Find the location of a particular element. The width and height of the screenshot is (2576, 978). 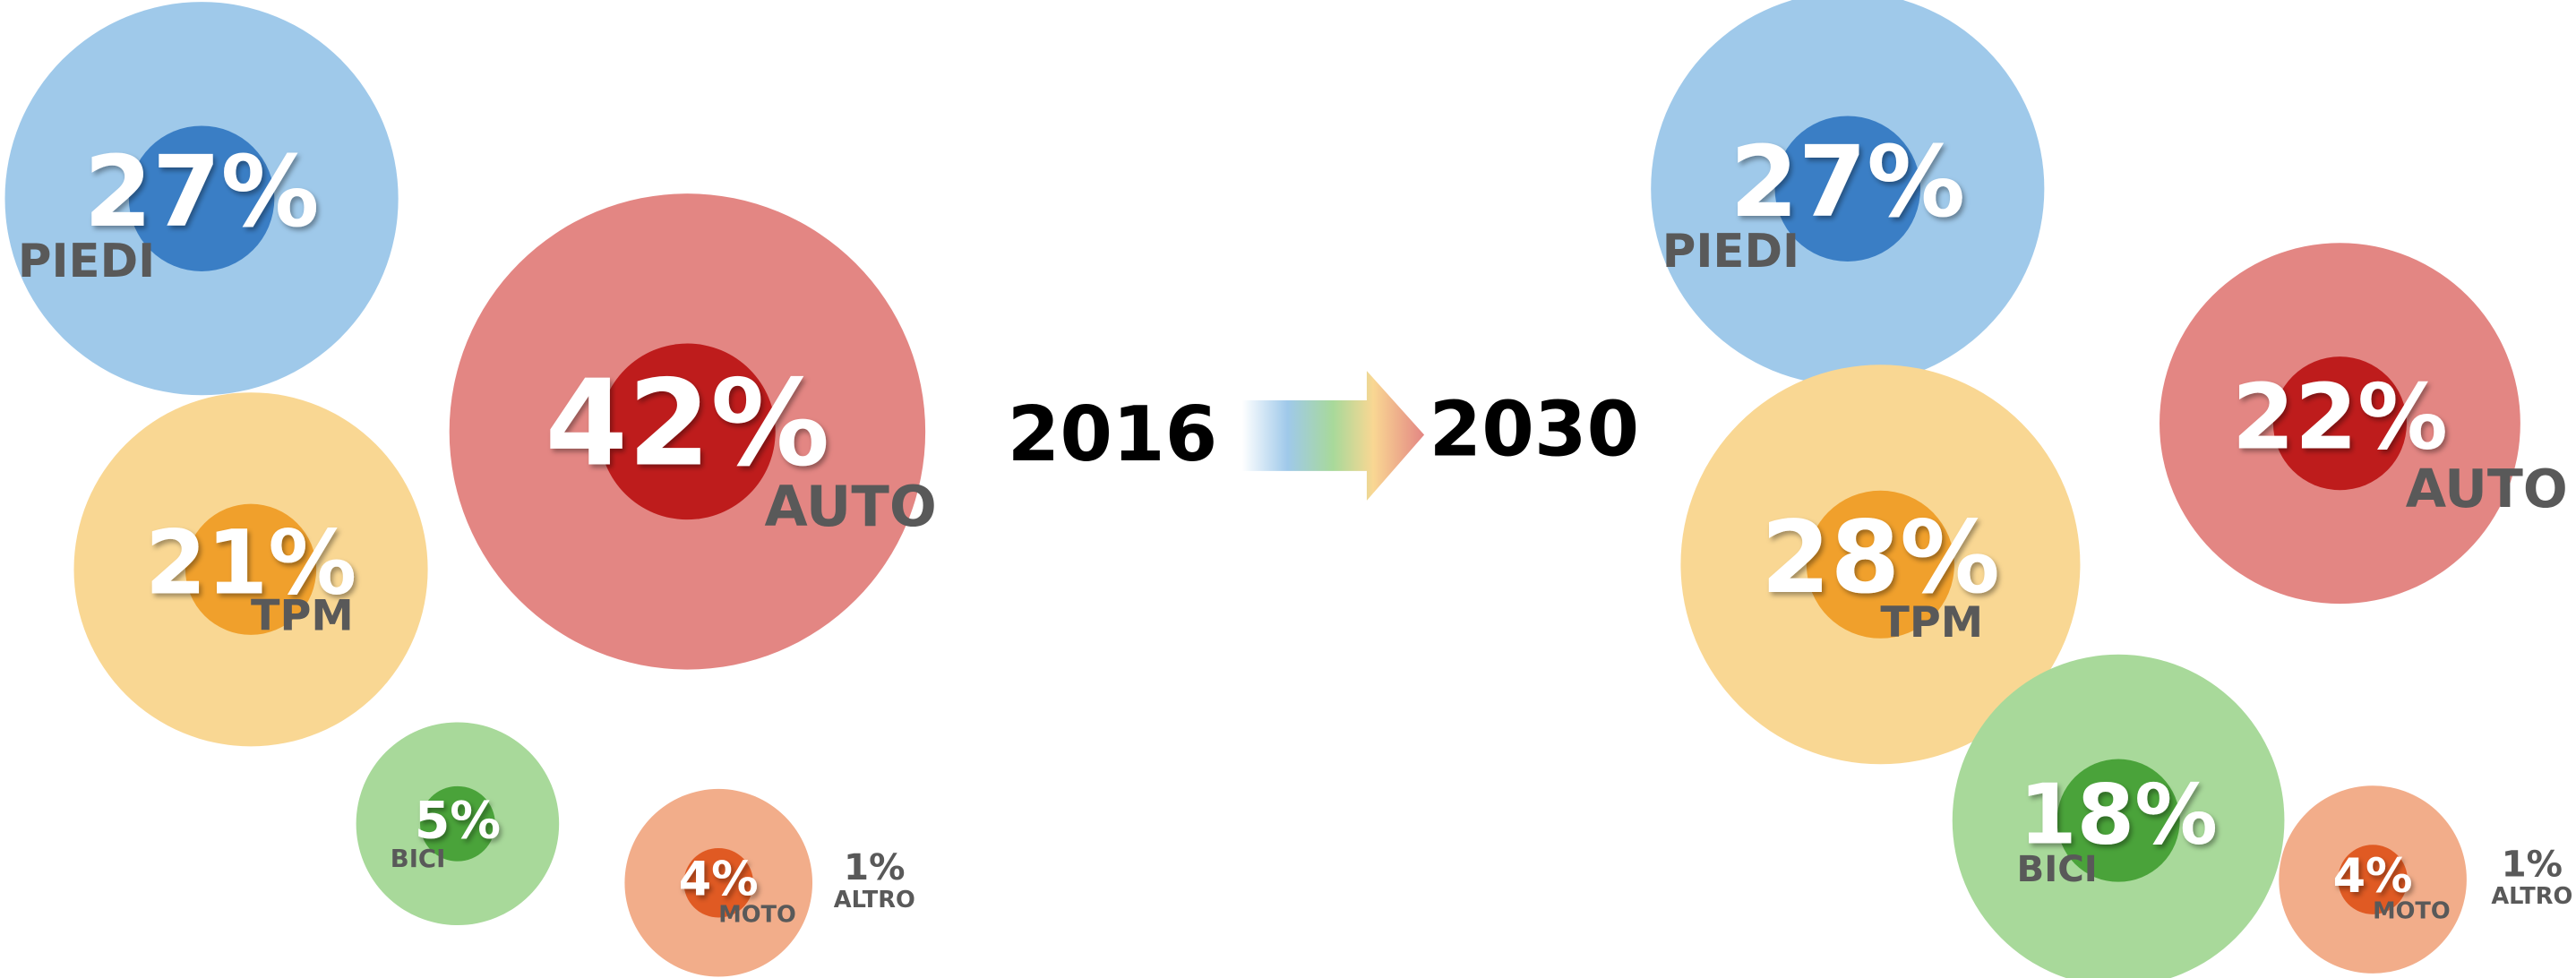

value-label: 42% is located at coordinates (687, 424).